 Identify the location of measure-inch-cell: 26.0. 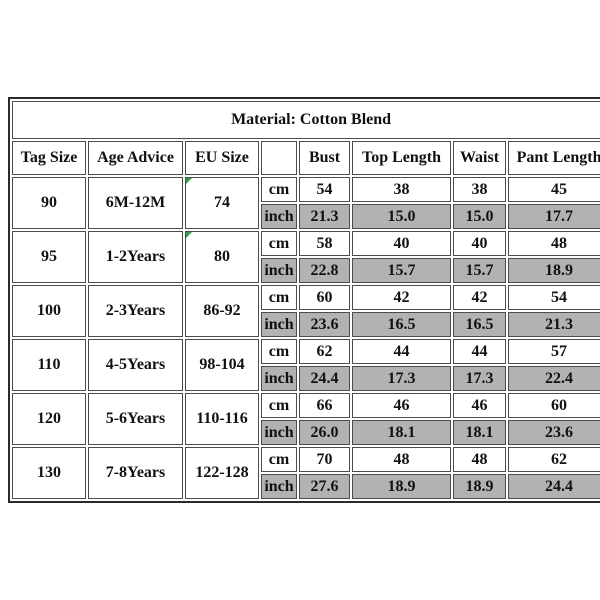
(324, 432).